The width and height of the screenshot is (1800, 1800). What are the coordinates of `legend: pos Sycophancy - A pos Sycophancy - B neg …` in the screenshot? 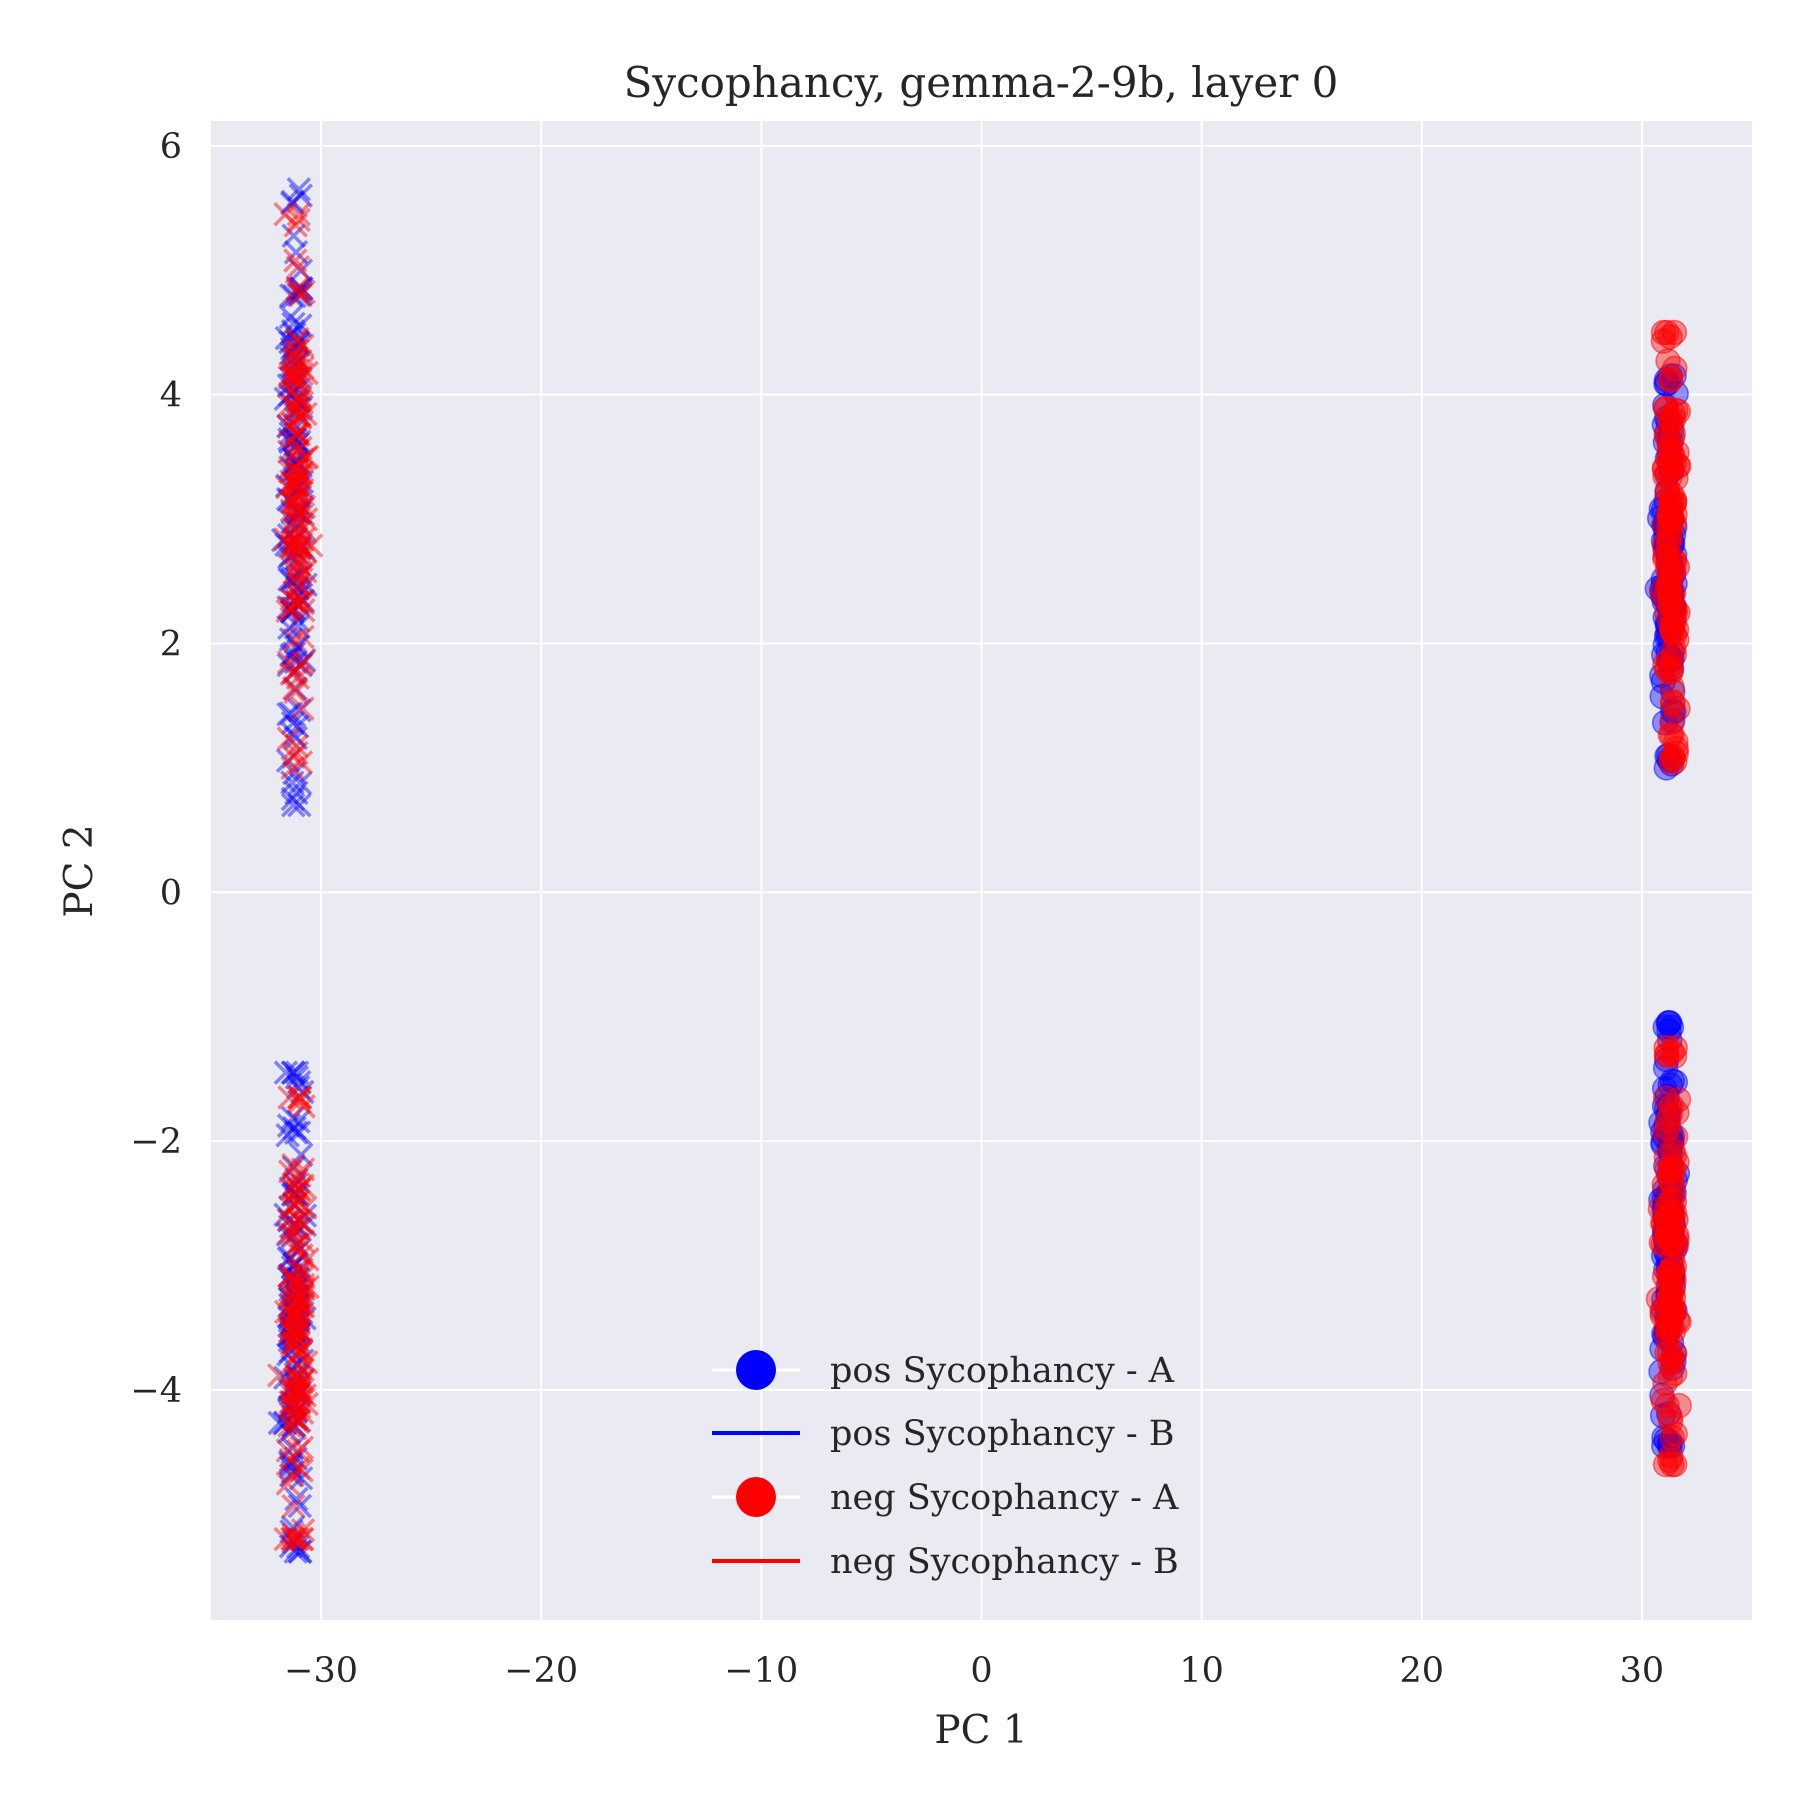 It's located at (945, 1466).